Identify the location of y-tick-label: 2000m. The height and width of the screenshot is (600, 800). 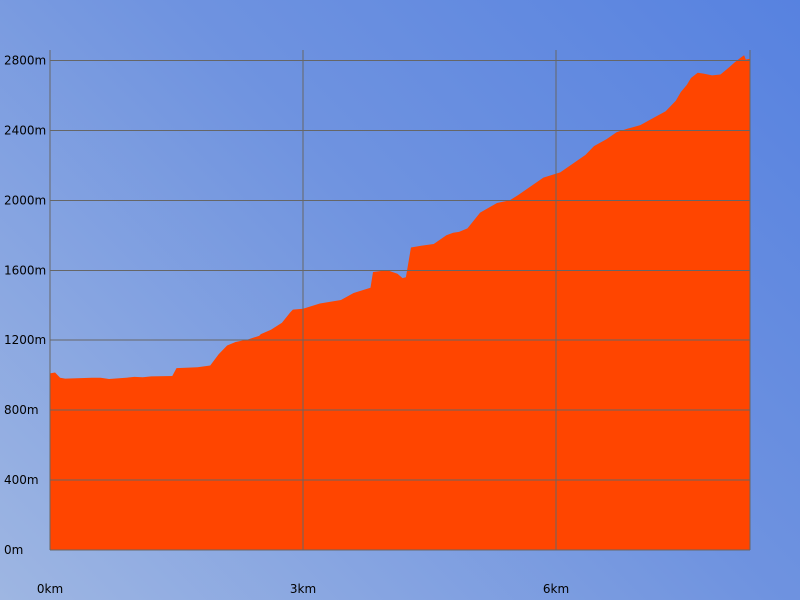
(25, 200).